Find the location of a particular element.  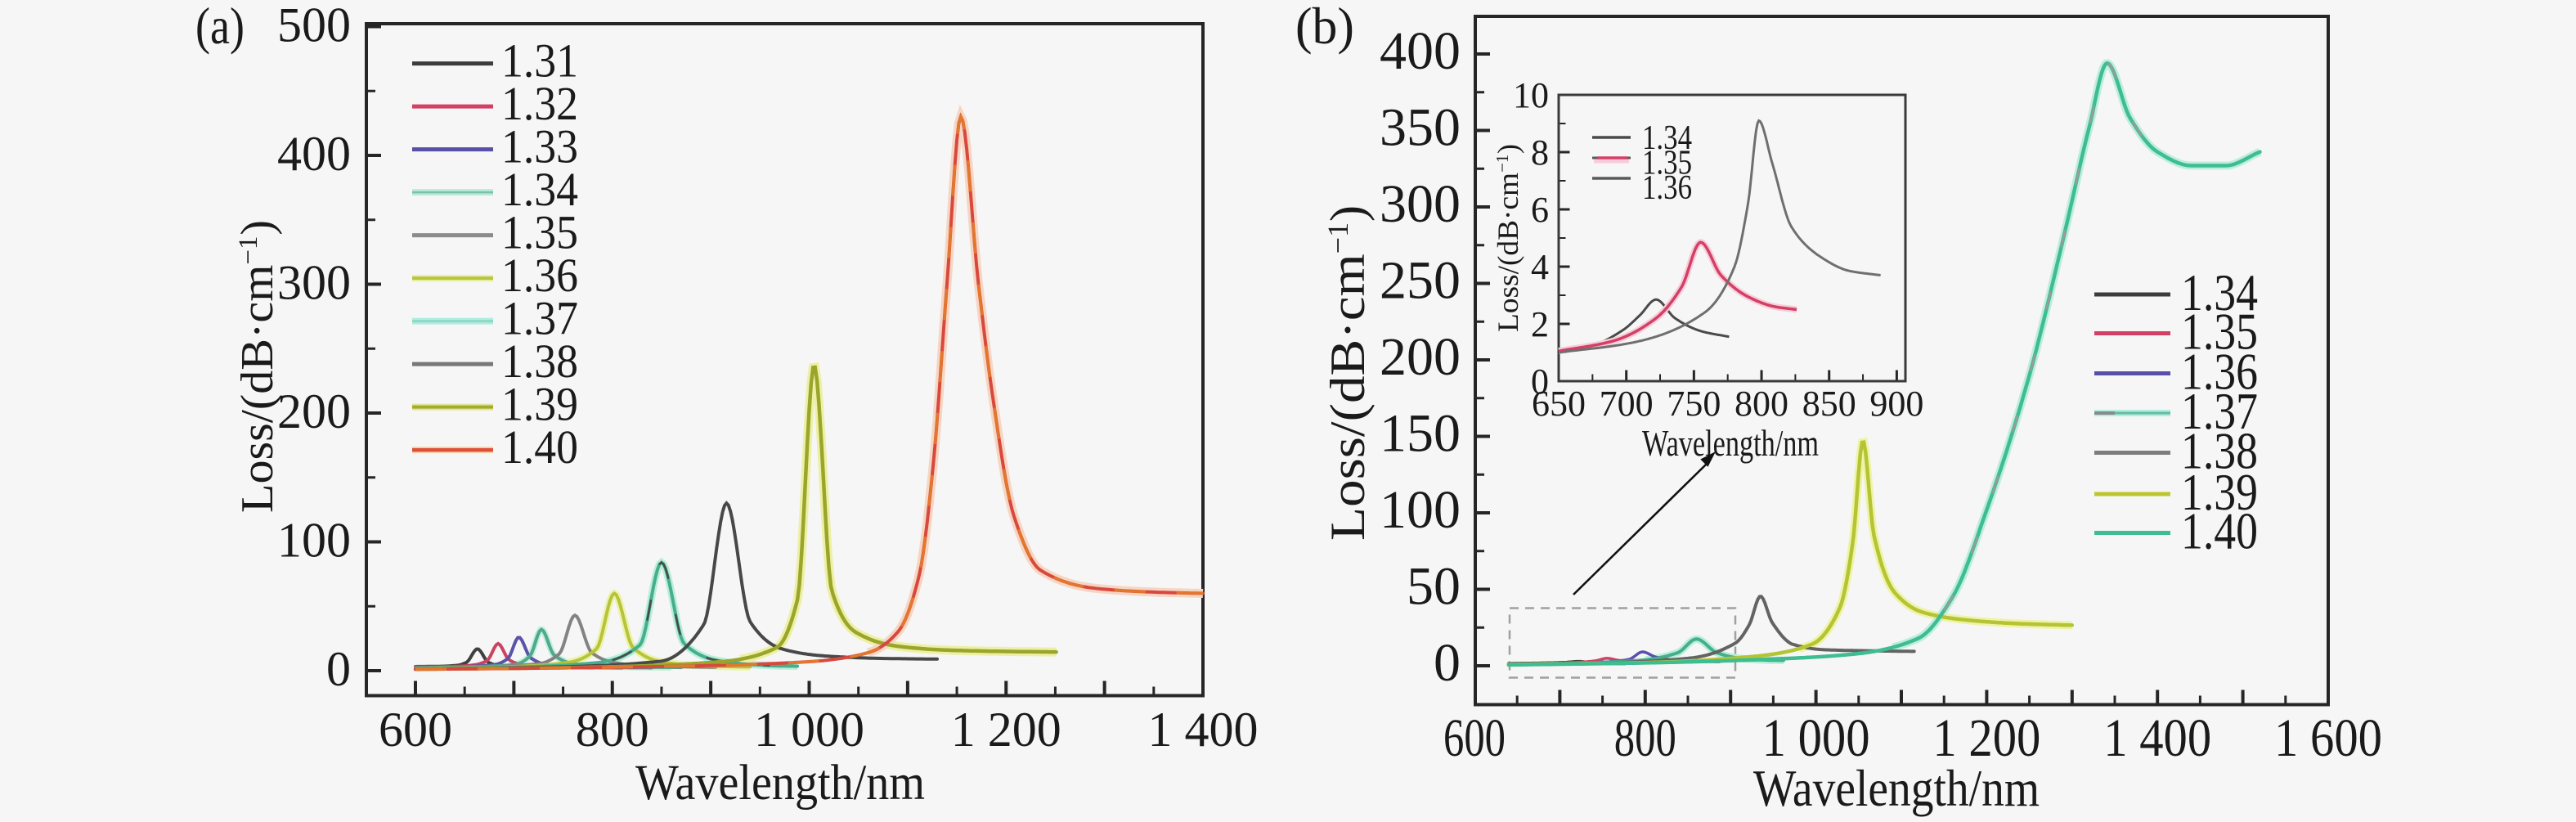

svg-text: 2 is located at coordinates (1540, 324).